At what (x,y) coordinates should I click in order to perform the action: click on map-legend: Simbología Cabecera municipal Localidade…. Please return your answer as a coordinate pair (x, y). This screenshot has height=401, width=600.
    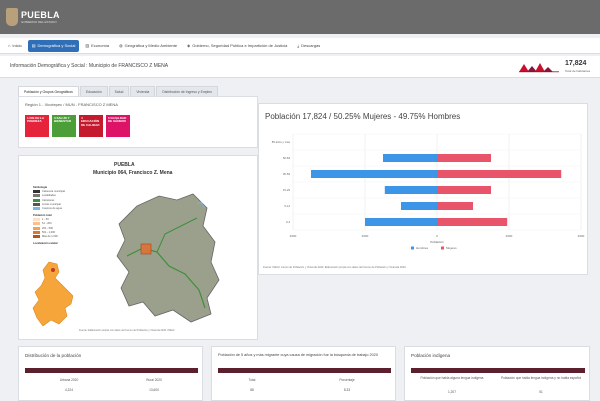
    Looking at the image, I should click on (50, 216).